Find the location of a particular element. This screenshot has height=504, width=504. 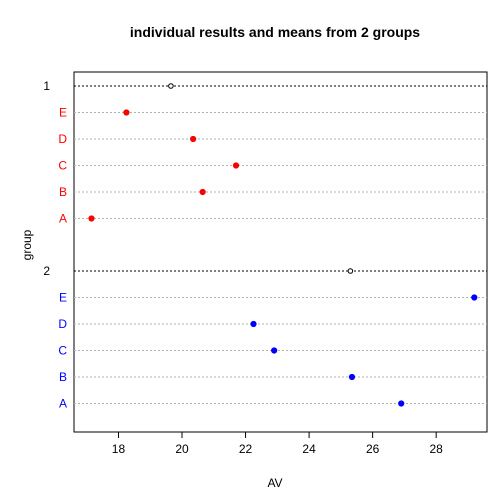

x-tick-label: 22 is located at coordinates (246, 449).